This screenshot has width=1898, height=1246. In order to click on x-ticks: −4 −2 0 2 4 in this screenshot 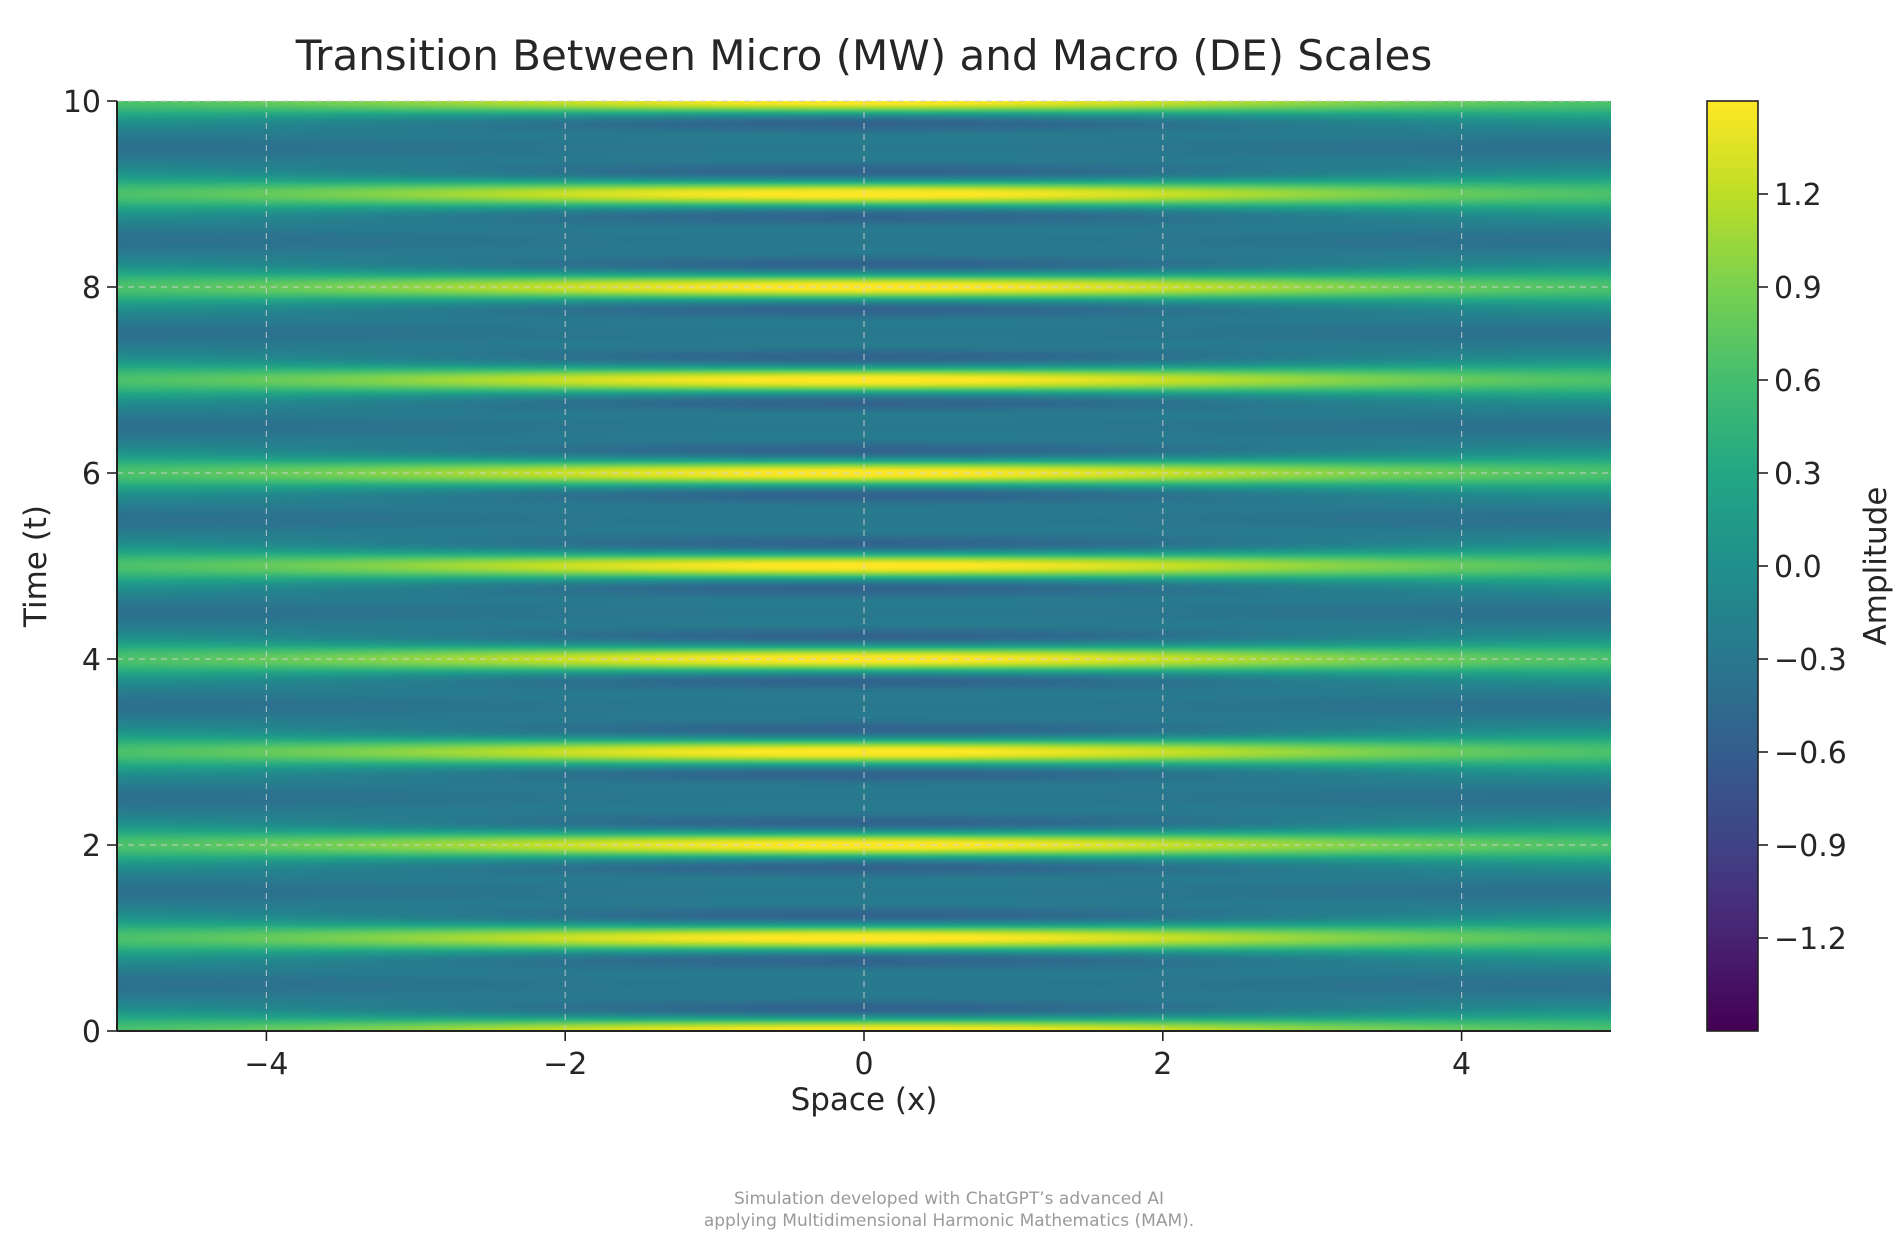, I will do `click(857, 1056)`.